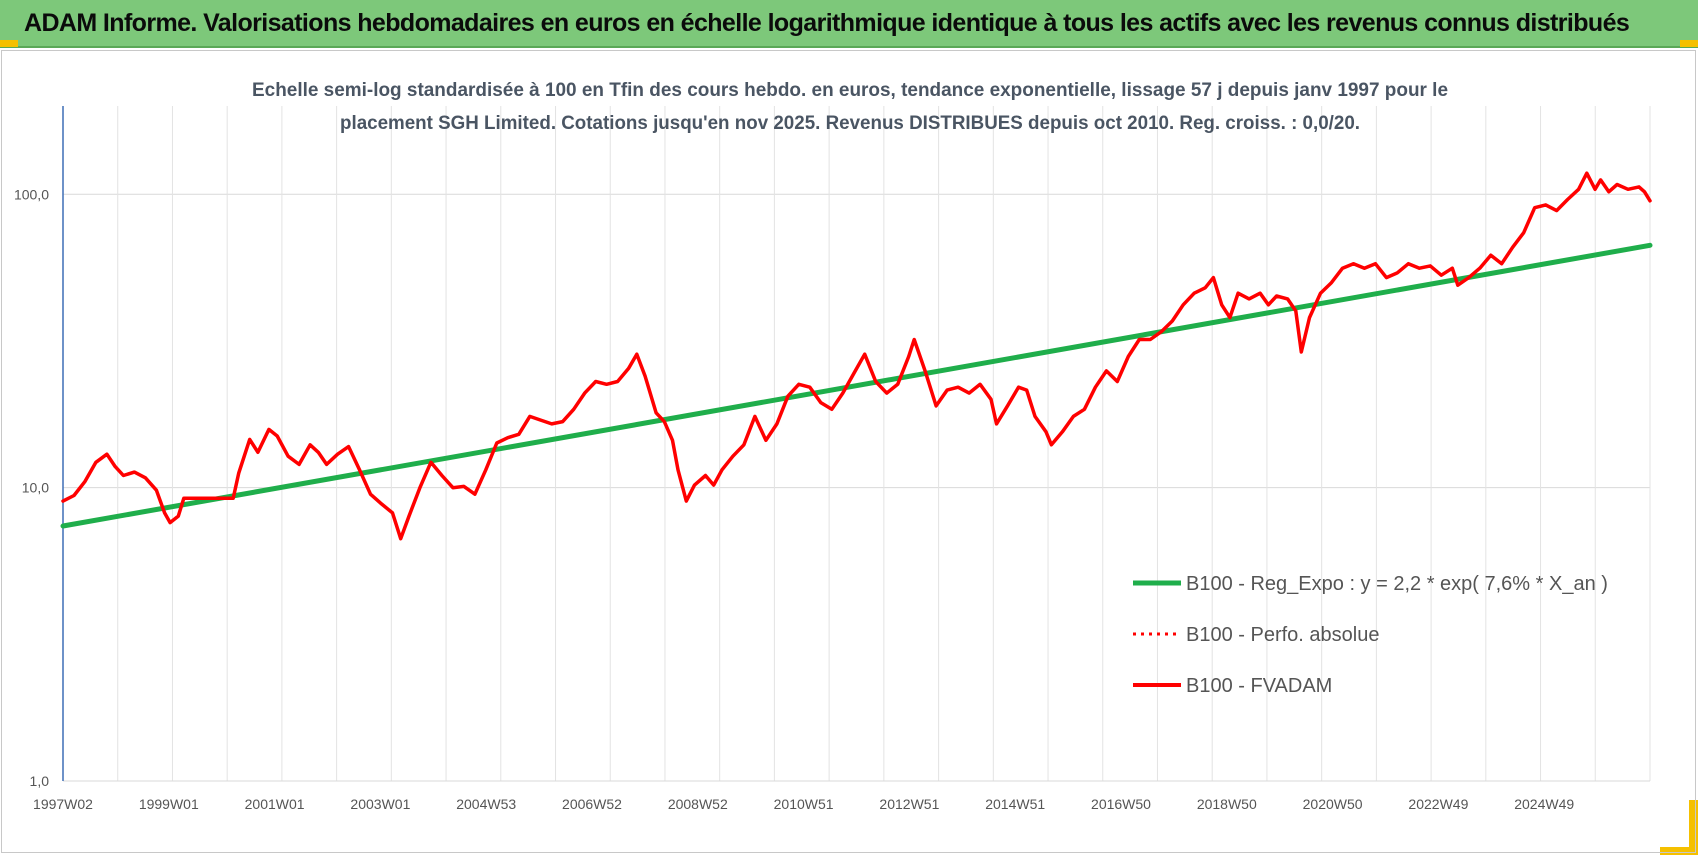 The width and height of the screenshot is (1698, 855). Describe the element at coordinates (1259, 686) in the screenshot. I see `legend-label: B100 - FVADAM` at that location.